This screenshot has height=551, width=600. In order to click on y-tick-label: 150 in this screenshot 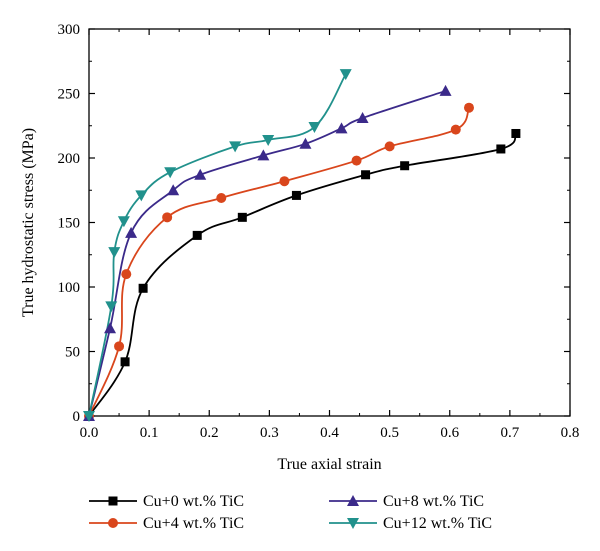, I will do `click(69, 224)`.